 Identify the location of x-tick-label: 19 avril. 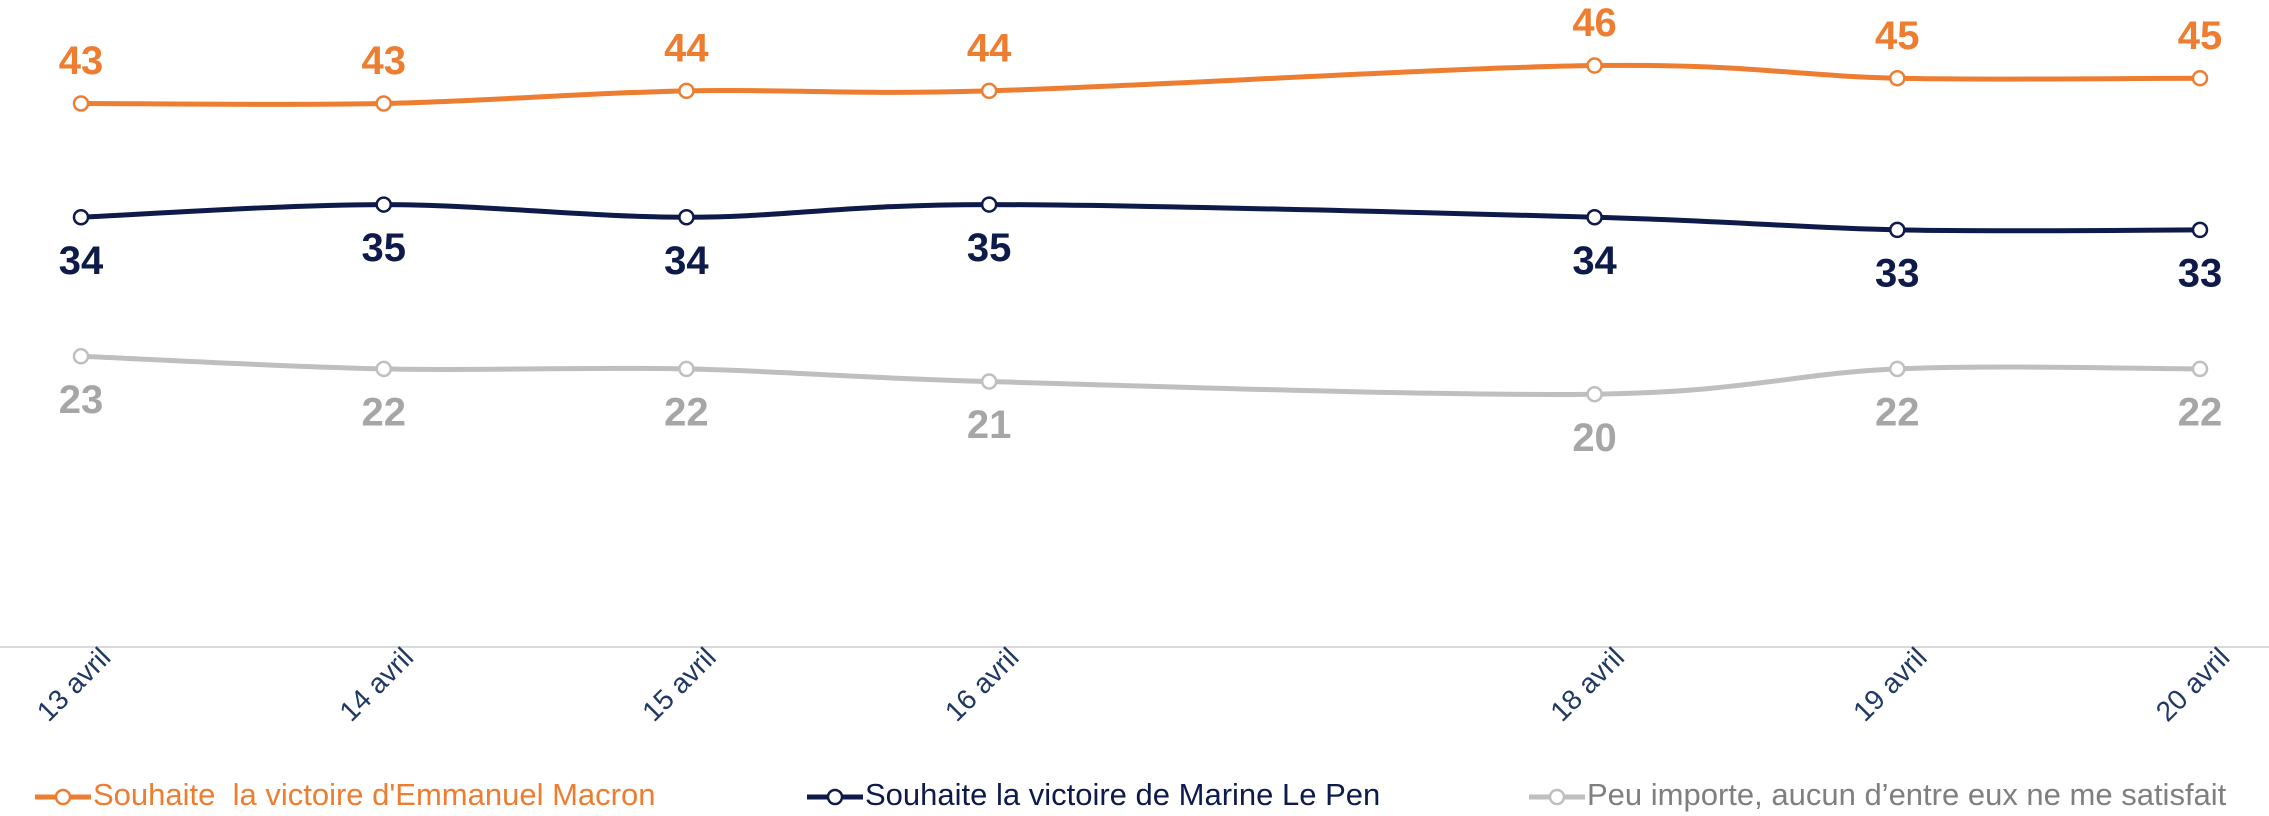
(1890, 684).